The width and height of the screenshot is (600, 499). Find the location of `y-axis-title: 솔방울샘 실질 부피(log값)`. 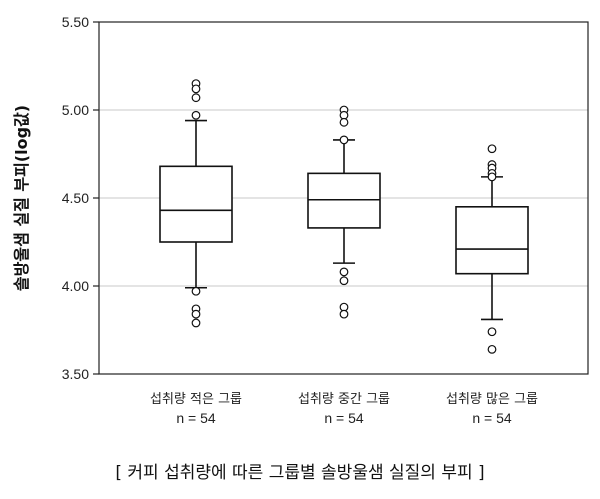

y-axis-title: 솔방울샘 실질 부피(log값) is located at coordinates (21, 198).